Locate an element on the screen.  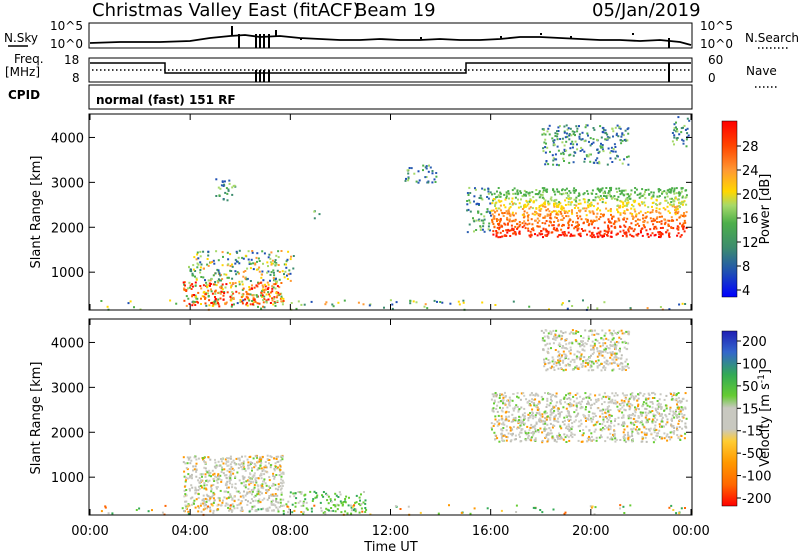
power-ytick-label: 1000 is located at coordinates (67, 273).